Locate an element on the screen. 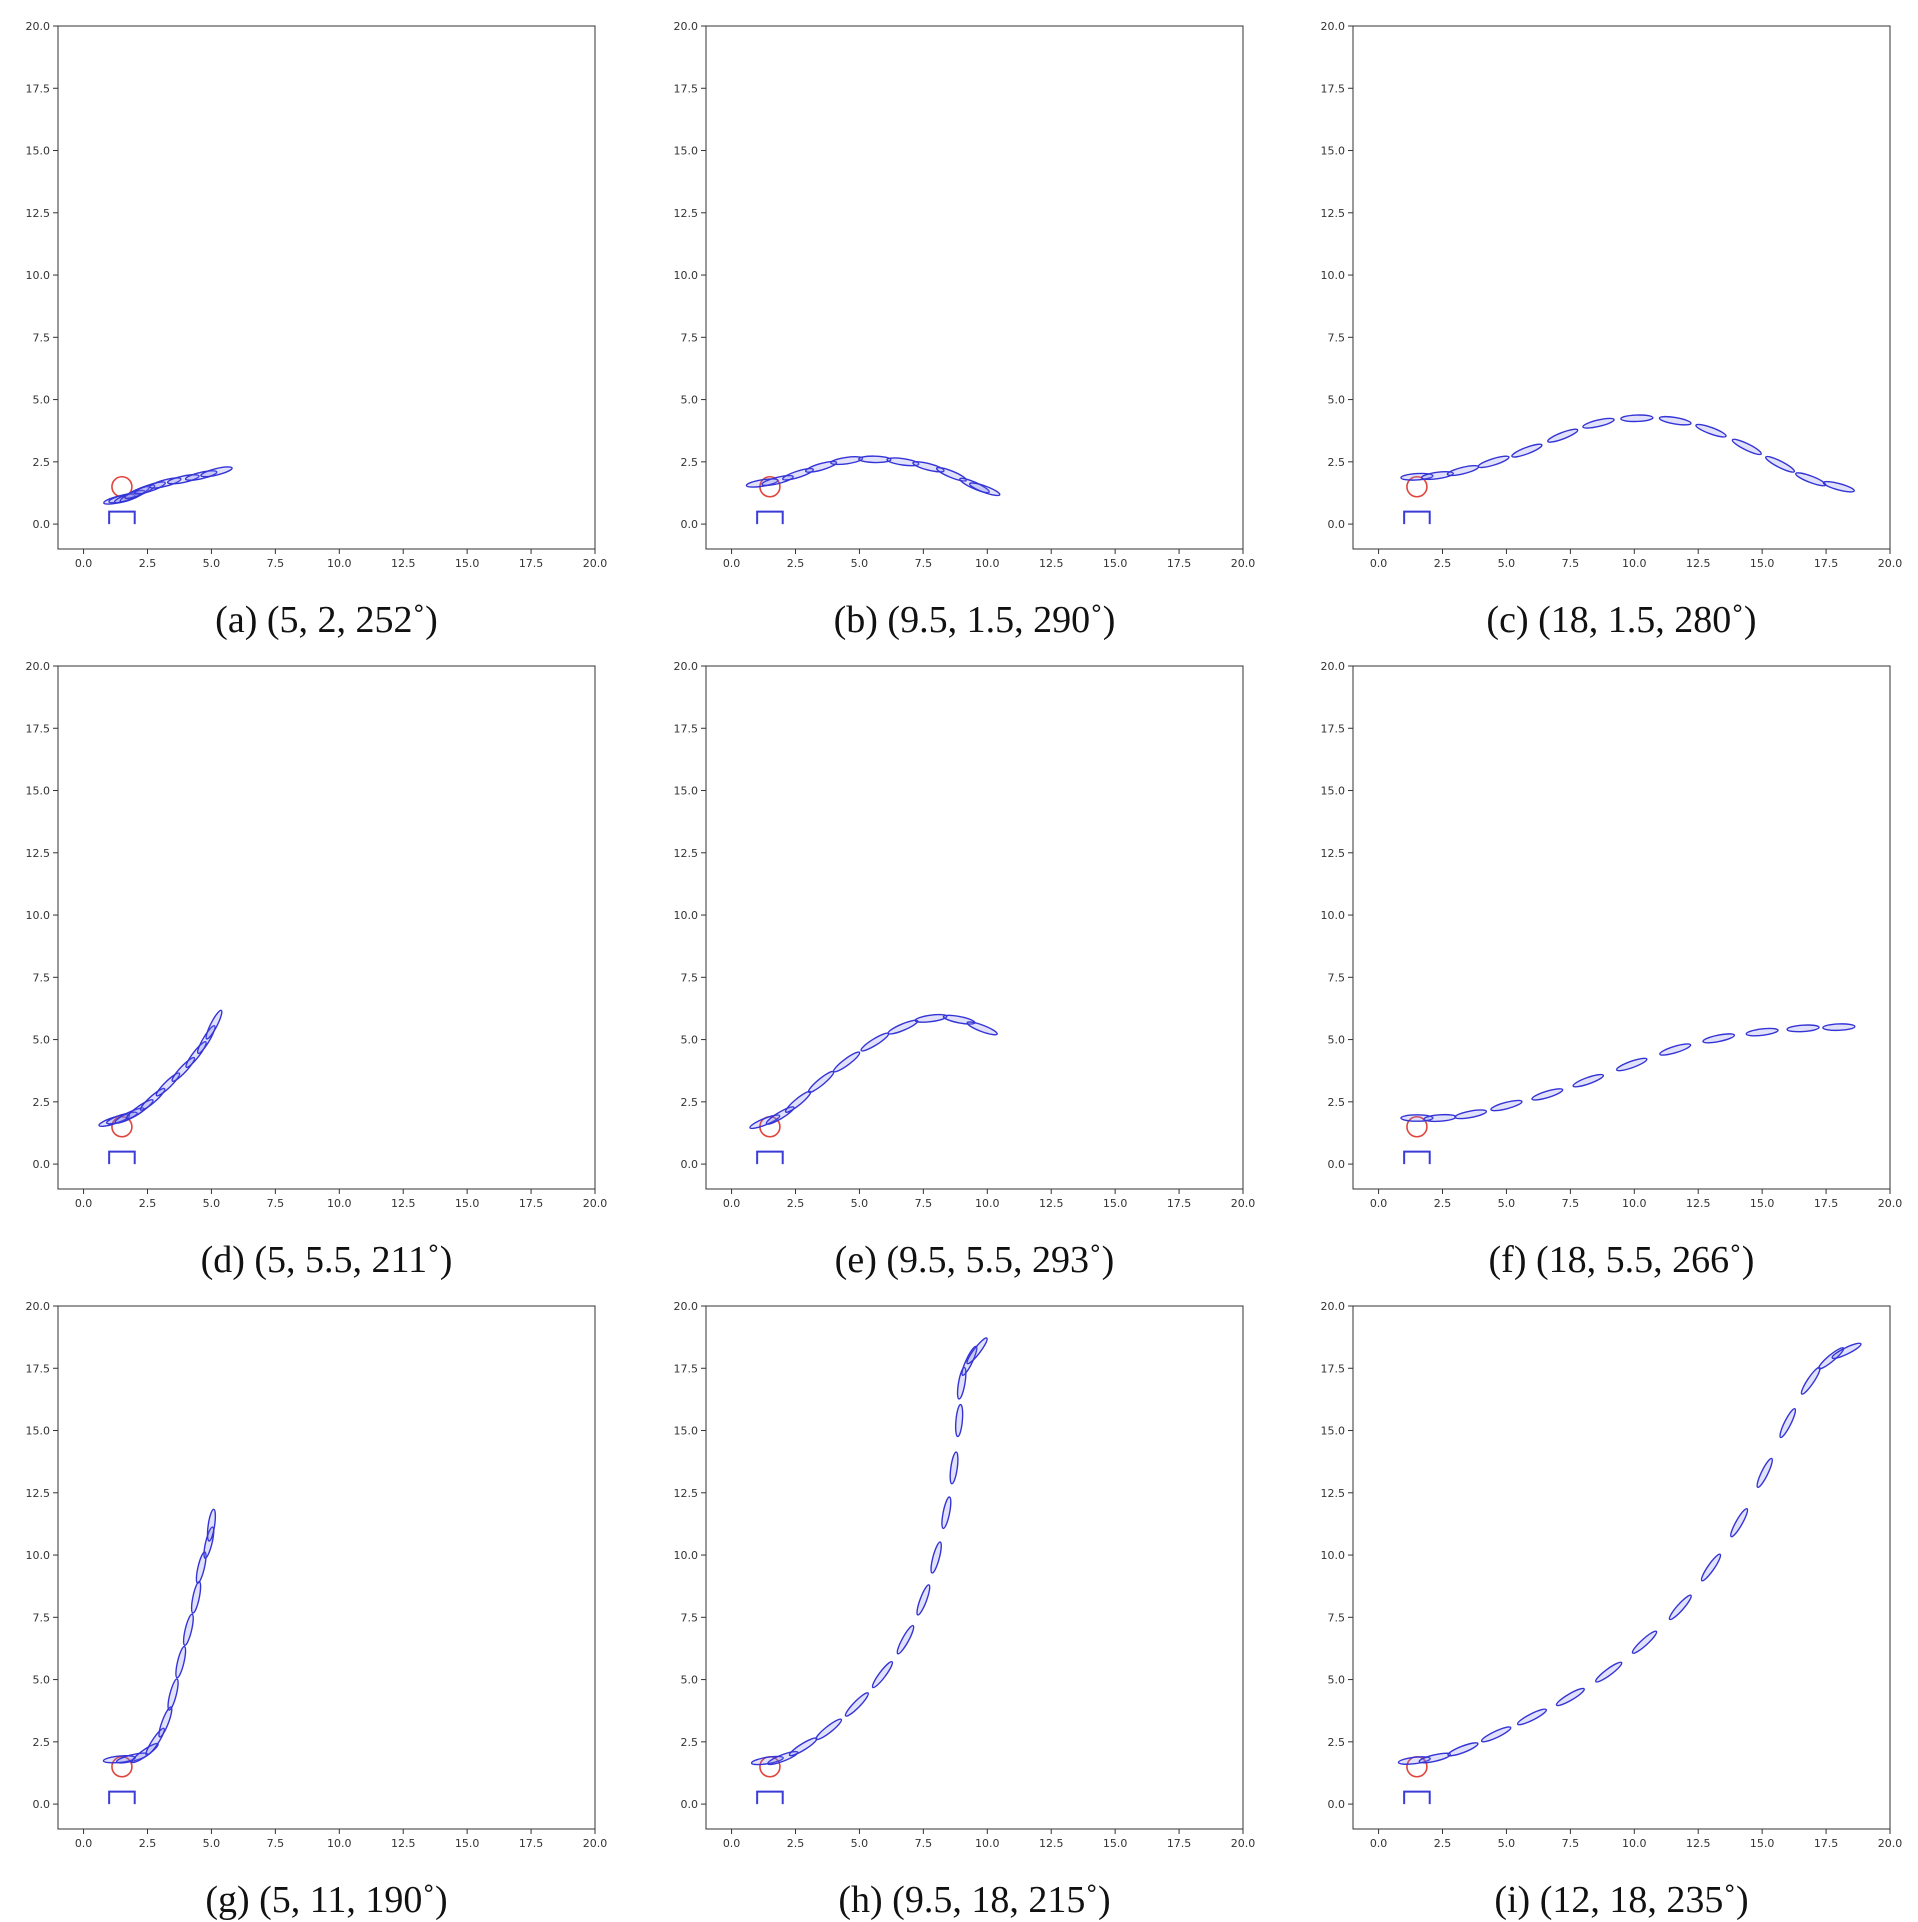 This screenshot has height=1922, width=1918. x-tick-label: 12.5 is located at coordinates (1698, 1203).